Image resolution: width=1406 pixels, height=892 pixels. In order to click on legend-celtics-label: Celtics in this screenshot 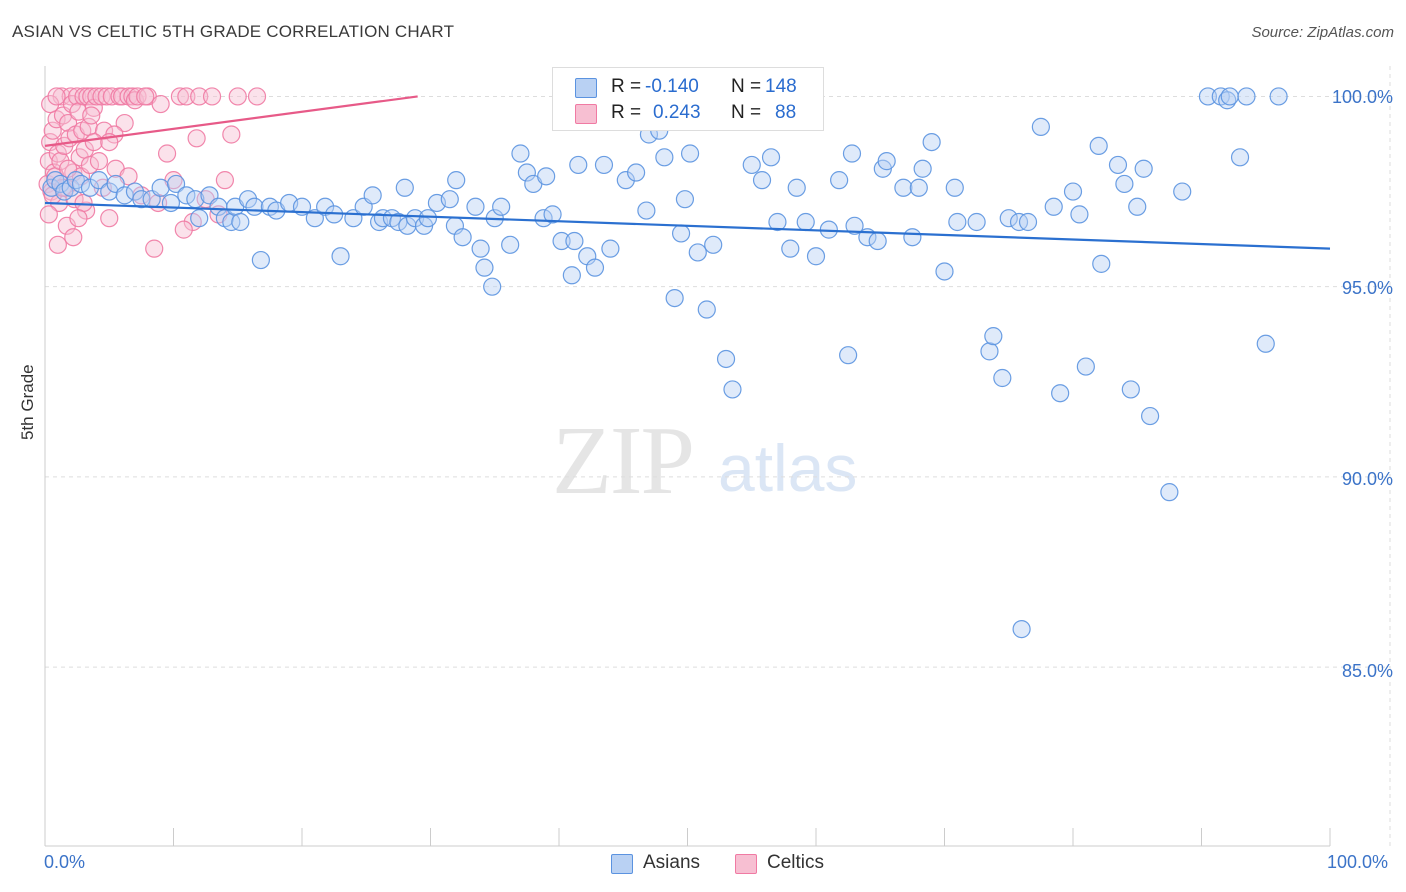, I will do `click(796, 862)`.